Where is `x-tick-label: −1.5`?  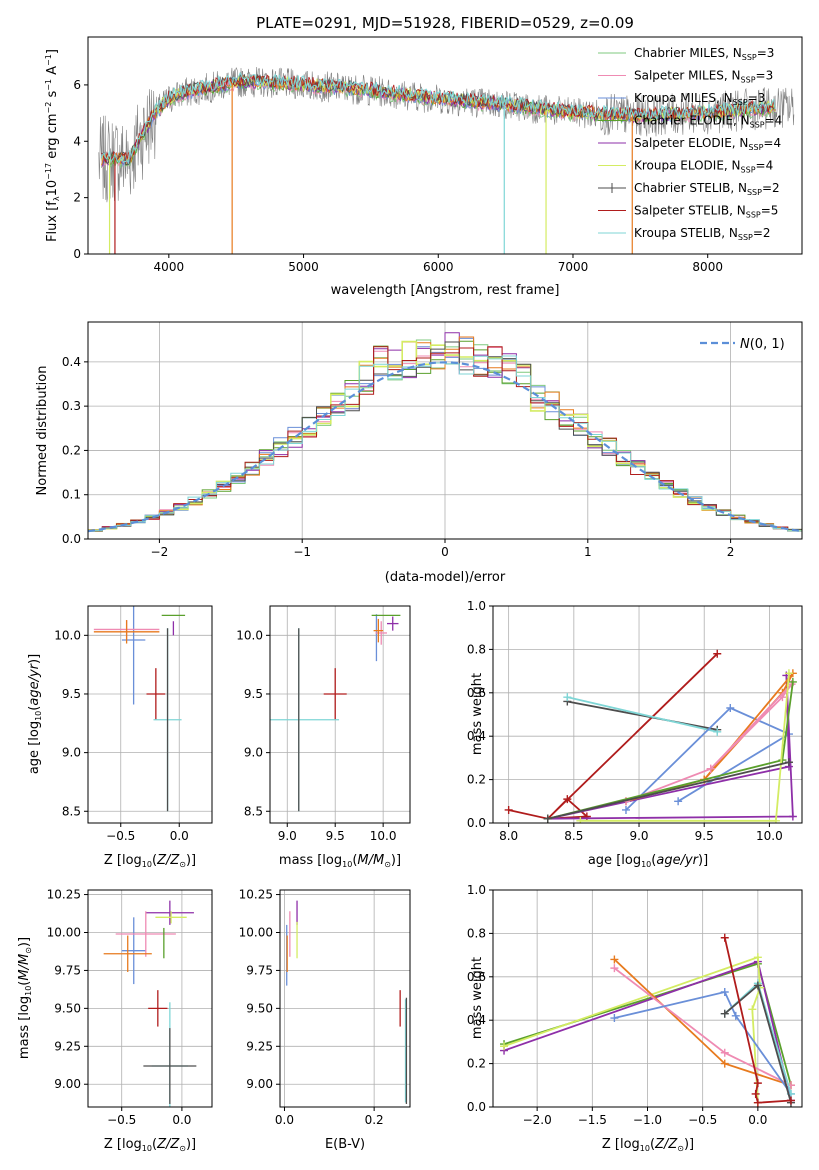 x-tick-label: −1.5 is located at coordinates (592, 1120).